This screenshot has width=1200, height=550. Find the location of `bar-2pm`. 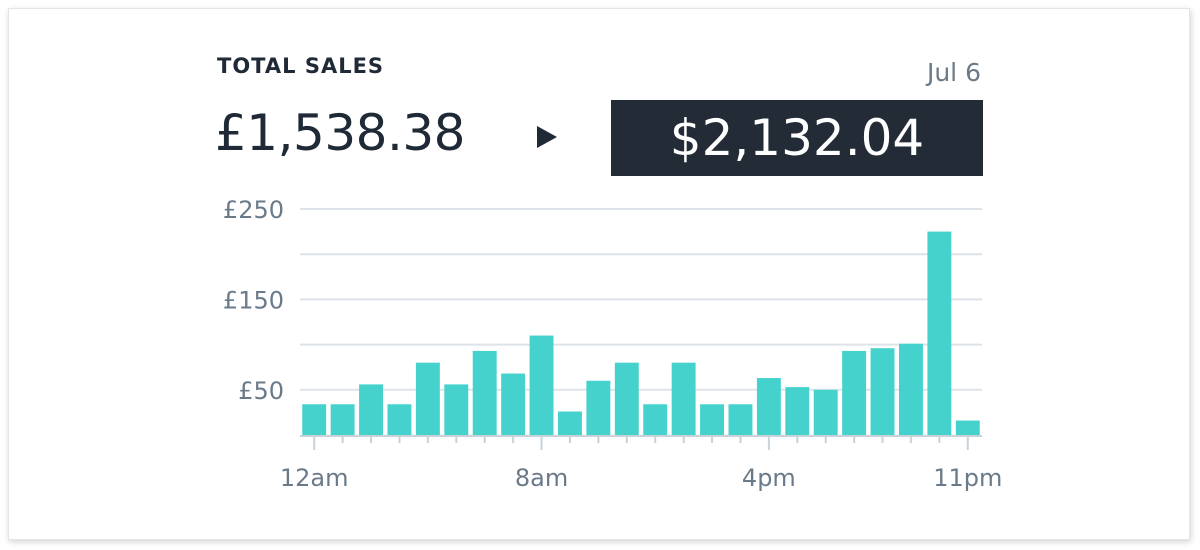

bar-2pm is located at coordinates (712, 419).